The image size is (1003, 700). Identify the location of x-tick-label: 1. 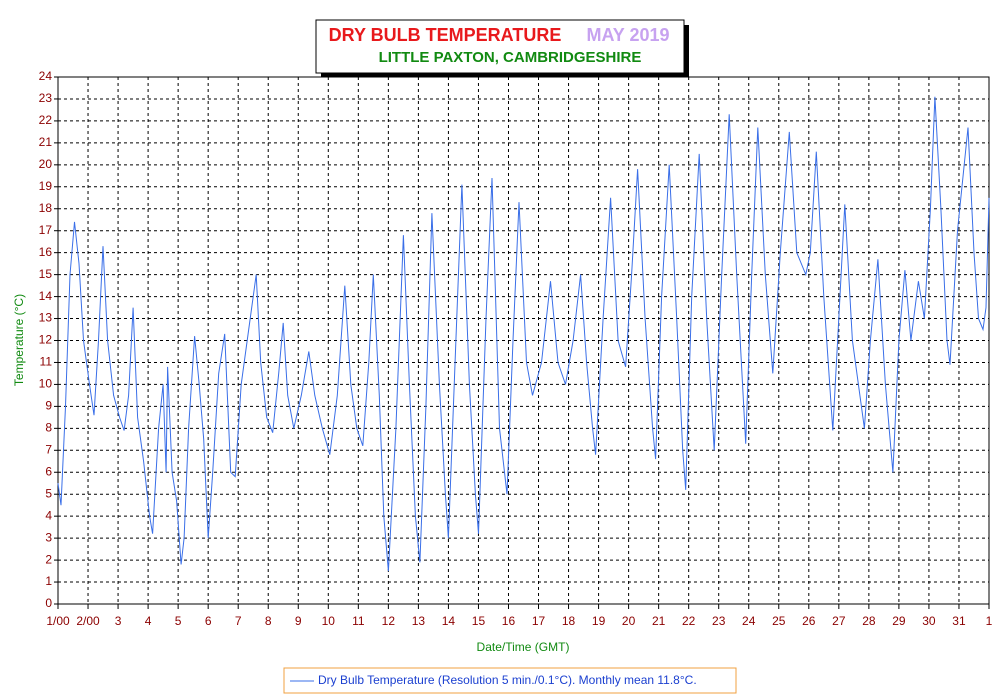
(989, 621).